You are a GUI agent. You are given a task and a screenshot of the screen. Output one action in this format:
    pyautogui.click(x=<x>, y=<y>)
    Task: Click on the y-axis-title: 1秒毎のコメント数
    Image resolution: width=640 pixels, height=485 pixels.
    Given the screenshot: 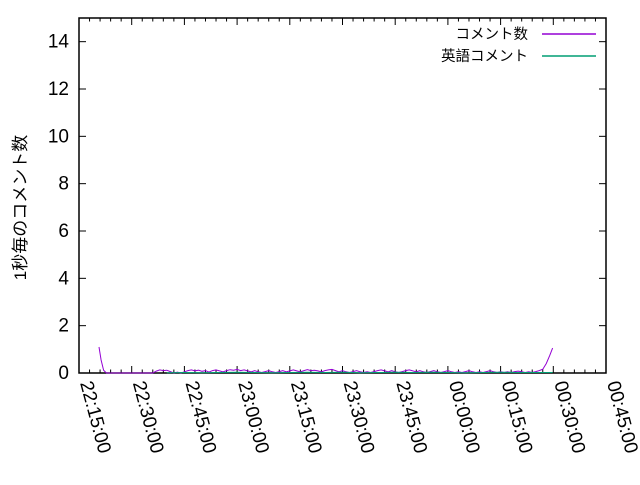 What is the action you would take?
    pyautogui.click(x=20, y=207)
    